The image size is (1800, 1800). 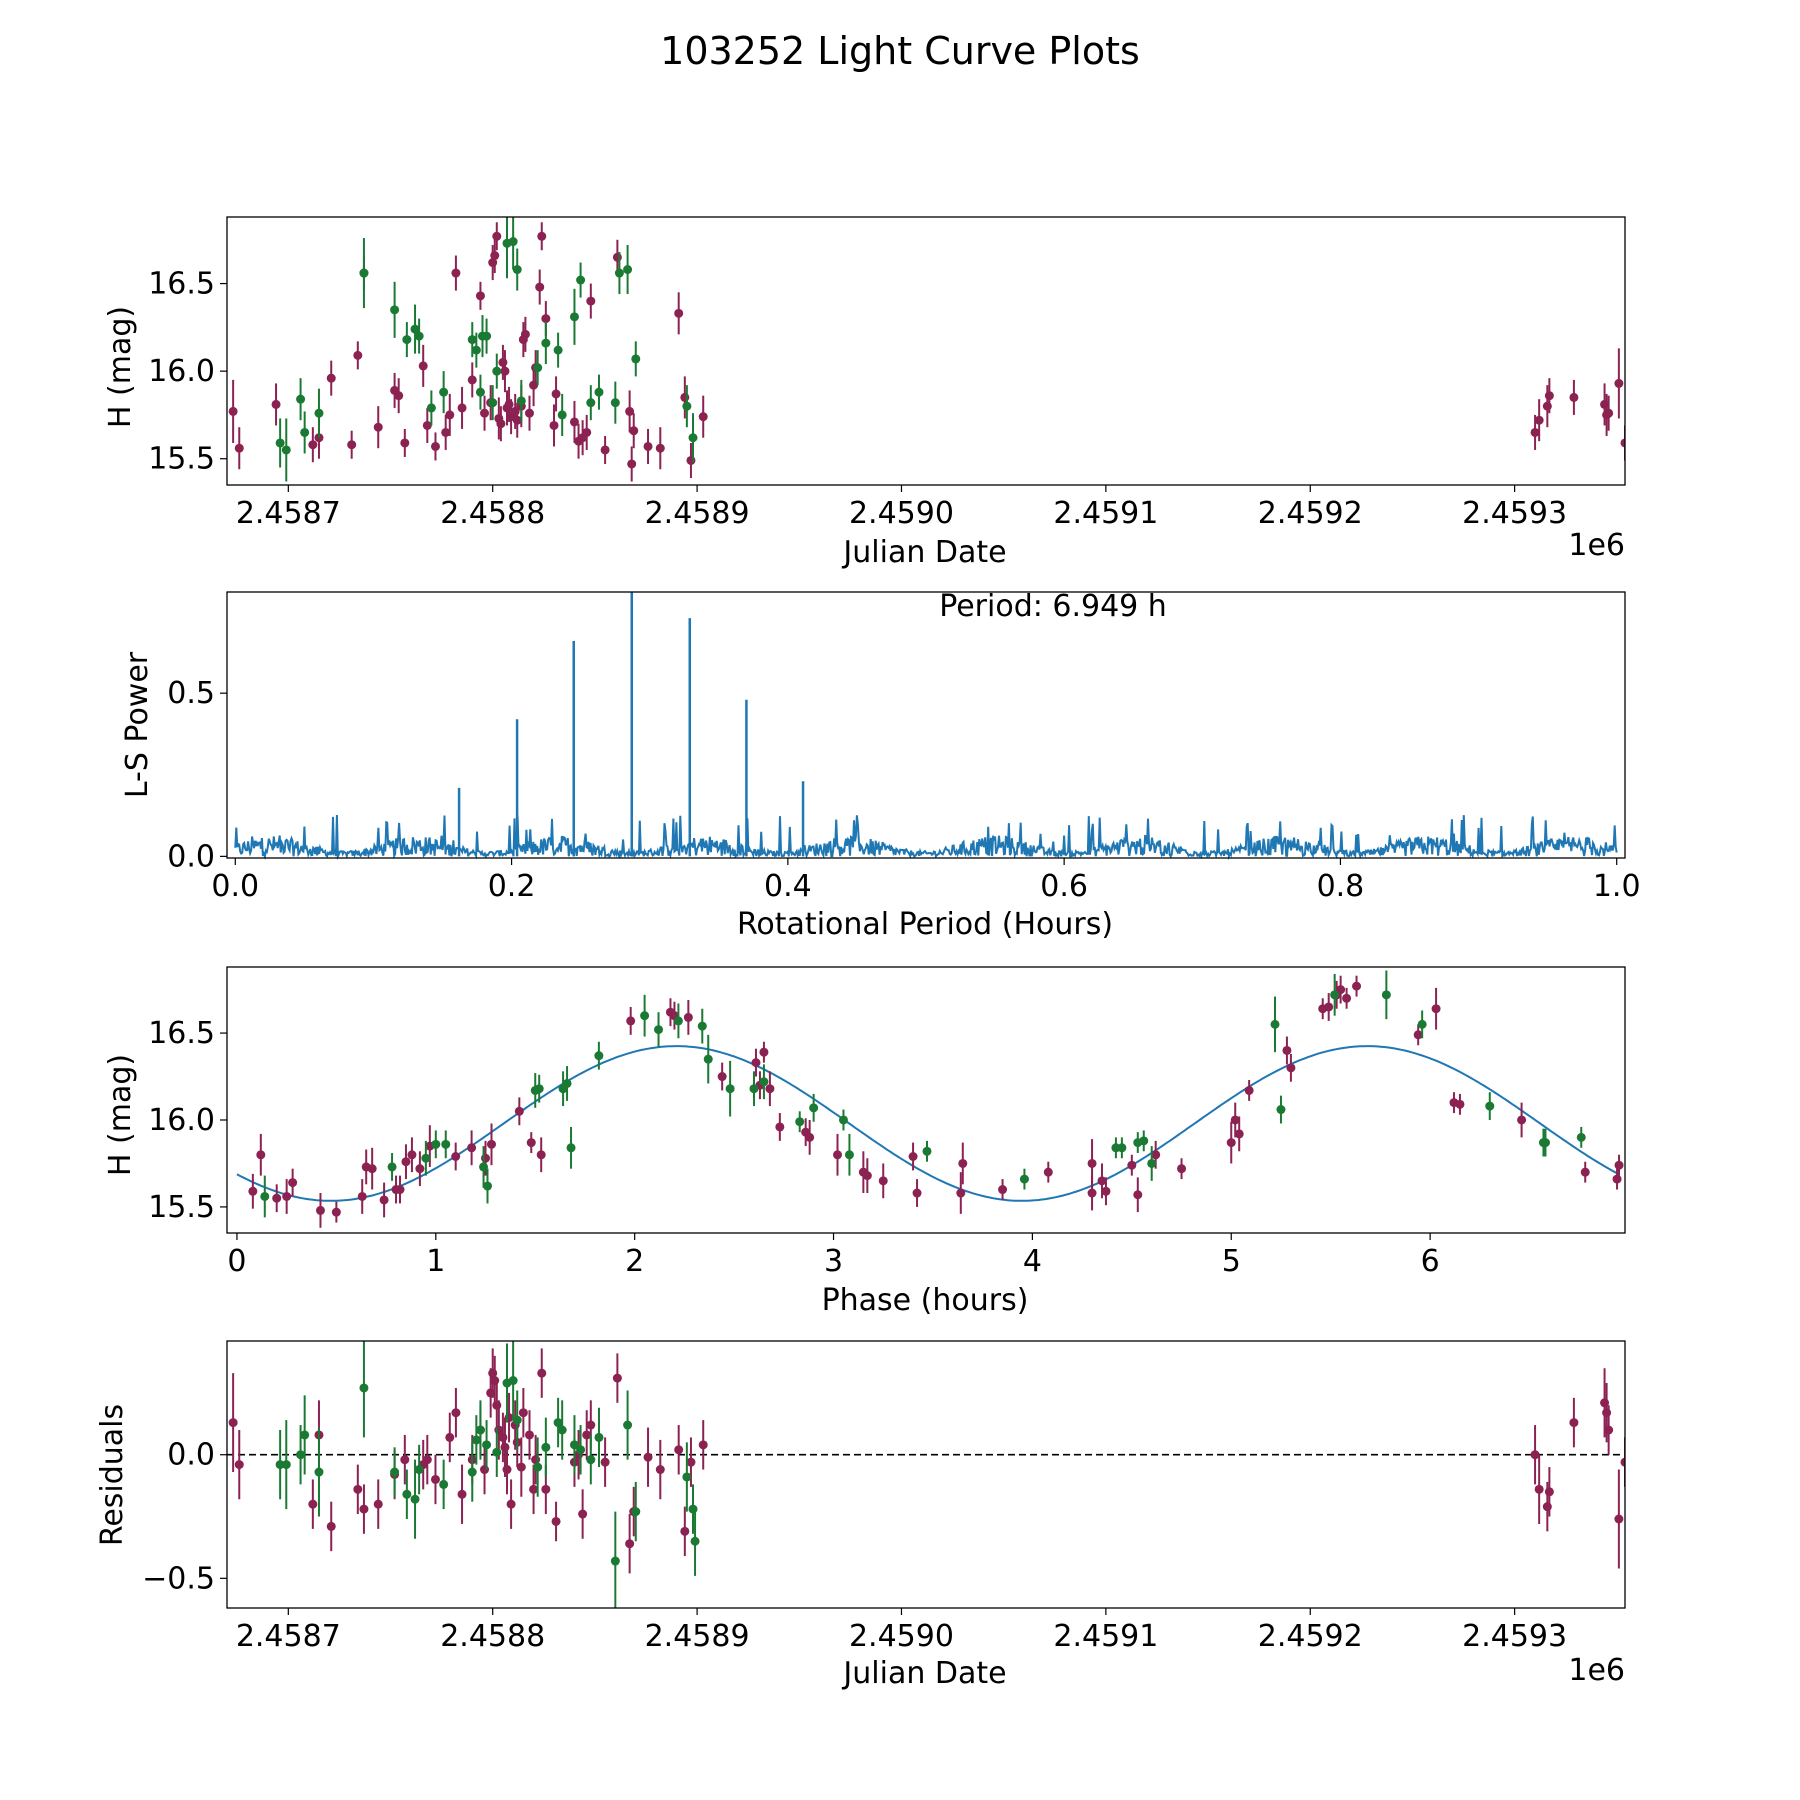 What do you see at coordinates (1617, 886) in the screenshot?
I see `periodogram-xtick-label: 1.0` at bounding box center [1617, 886].